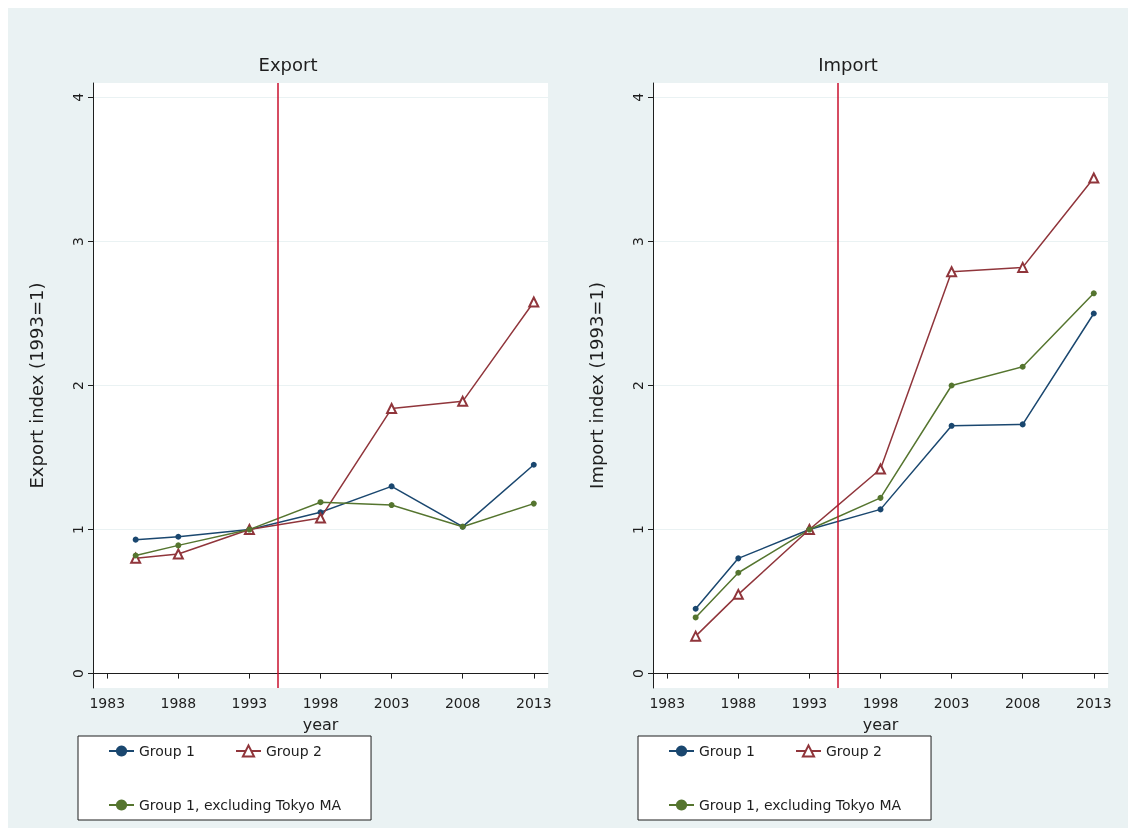  I want to click on y-axis-title: Import index (1993=1), so click(596, 385).